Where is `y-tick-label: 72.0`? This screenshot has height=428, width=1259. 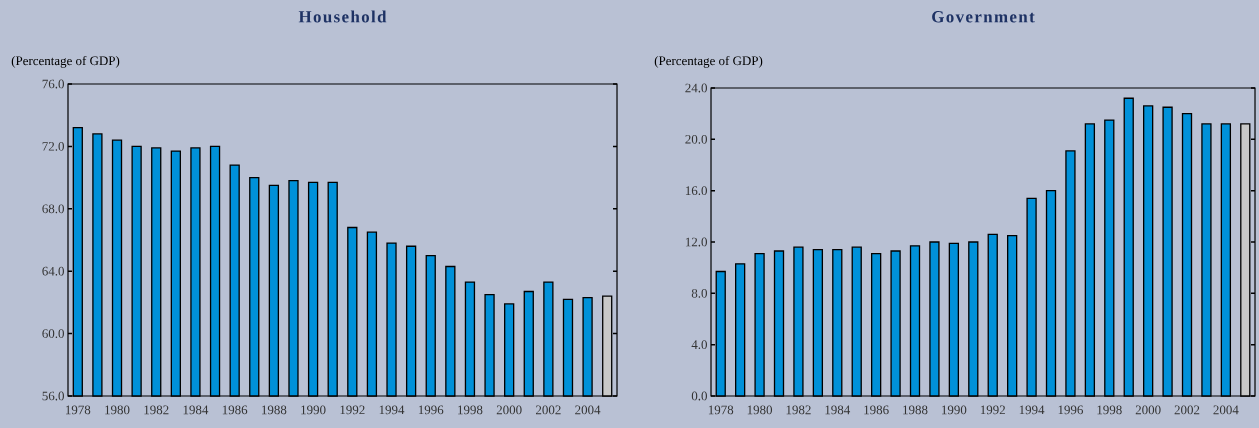 y-tick-label: 72.0 is located at coordinates (53, 146).